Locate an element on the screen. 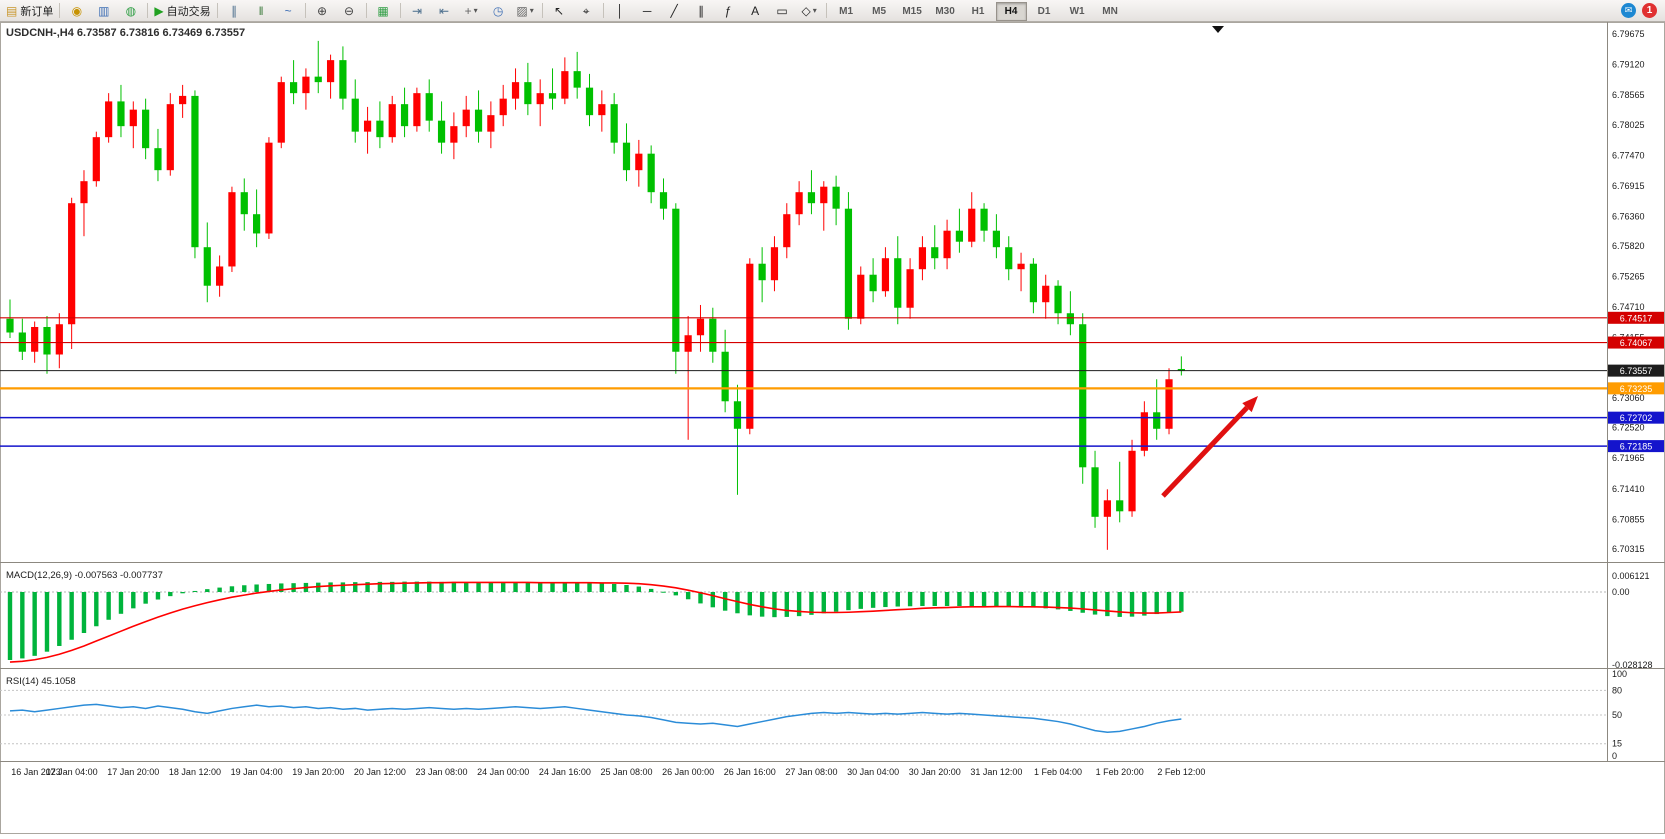 The image size is (1665, 839). new-order-button: ▤ 新订单 is located at coordinates (29, 10).